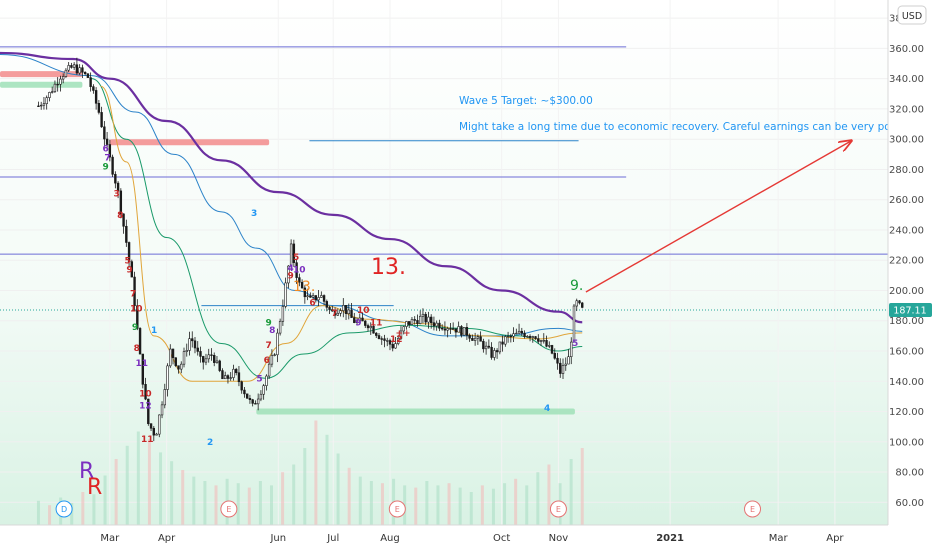 The image size is (932, 550). What do you see at coordinates (910, 309) in the screenshot?
I see `last-price-label: 187.11` at bounding box center [910, 309].